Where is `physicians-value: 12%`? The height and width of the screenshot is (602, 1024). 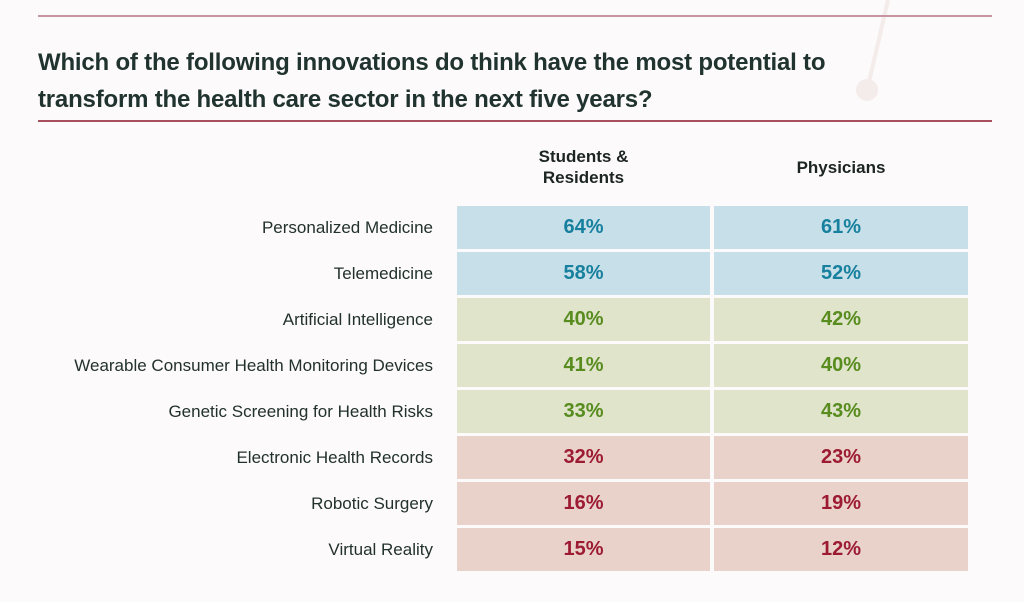 physicians-value: 12% is located at coordinates (841, 549).